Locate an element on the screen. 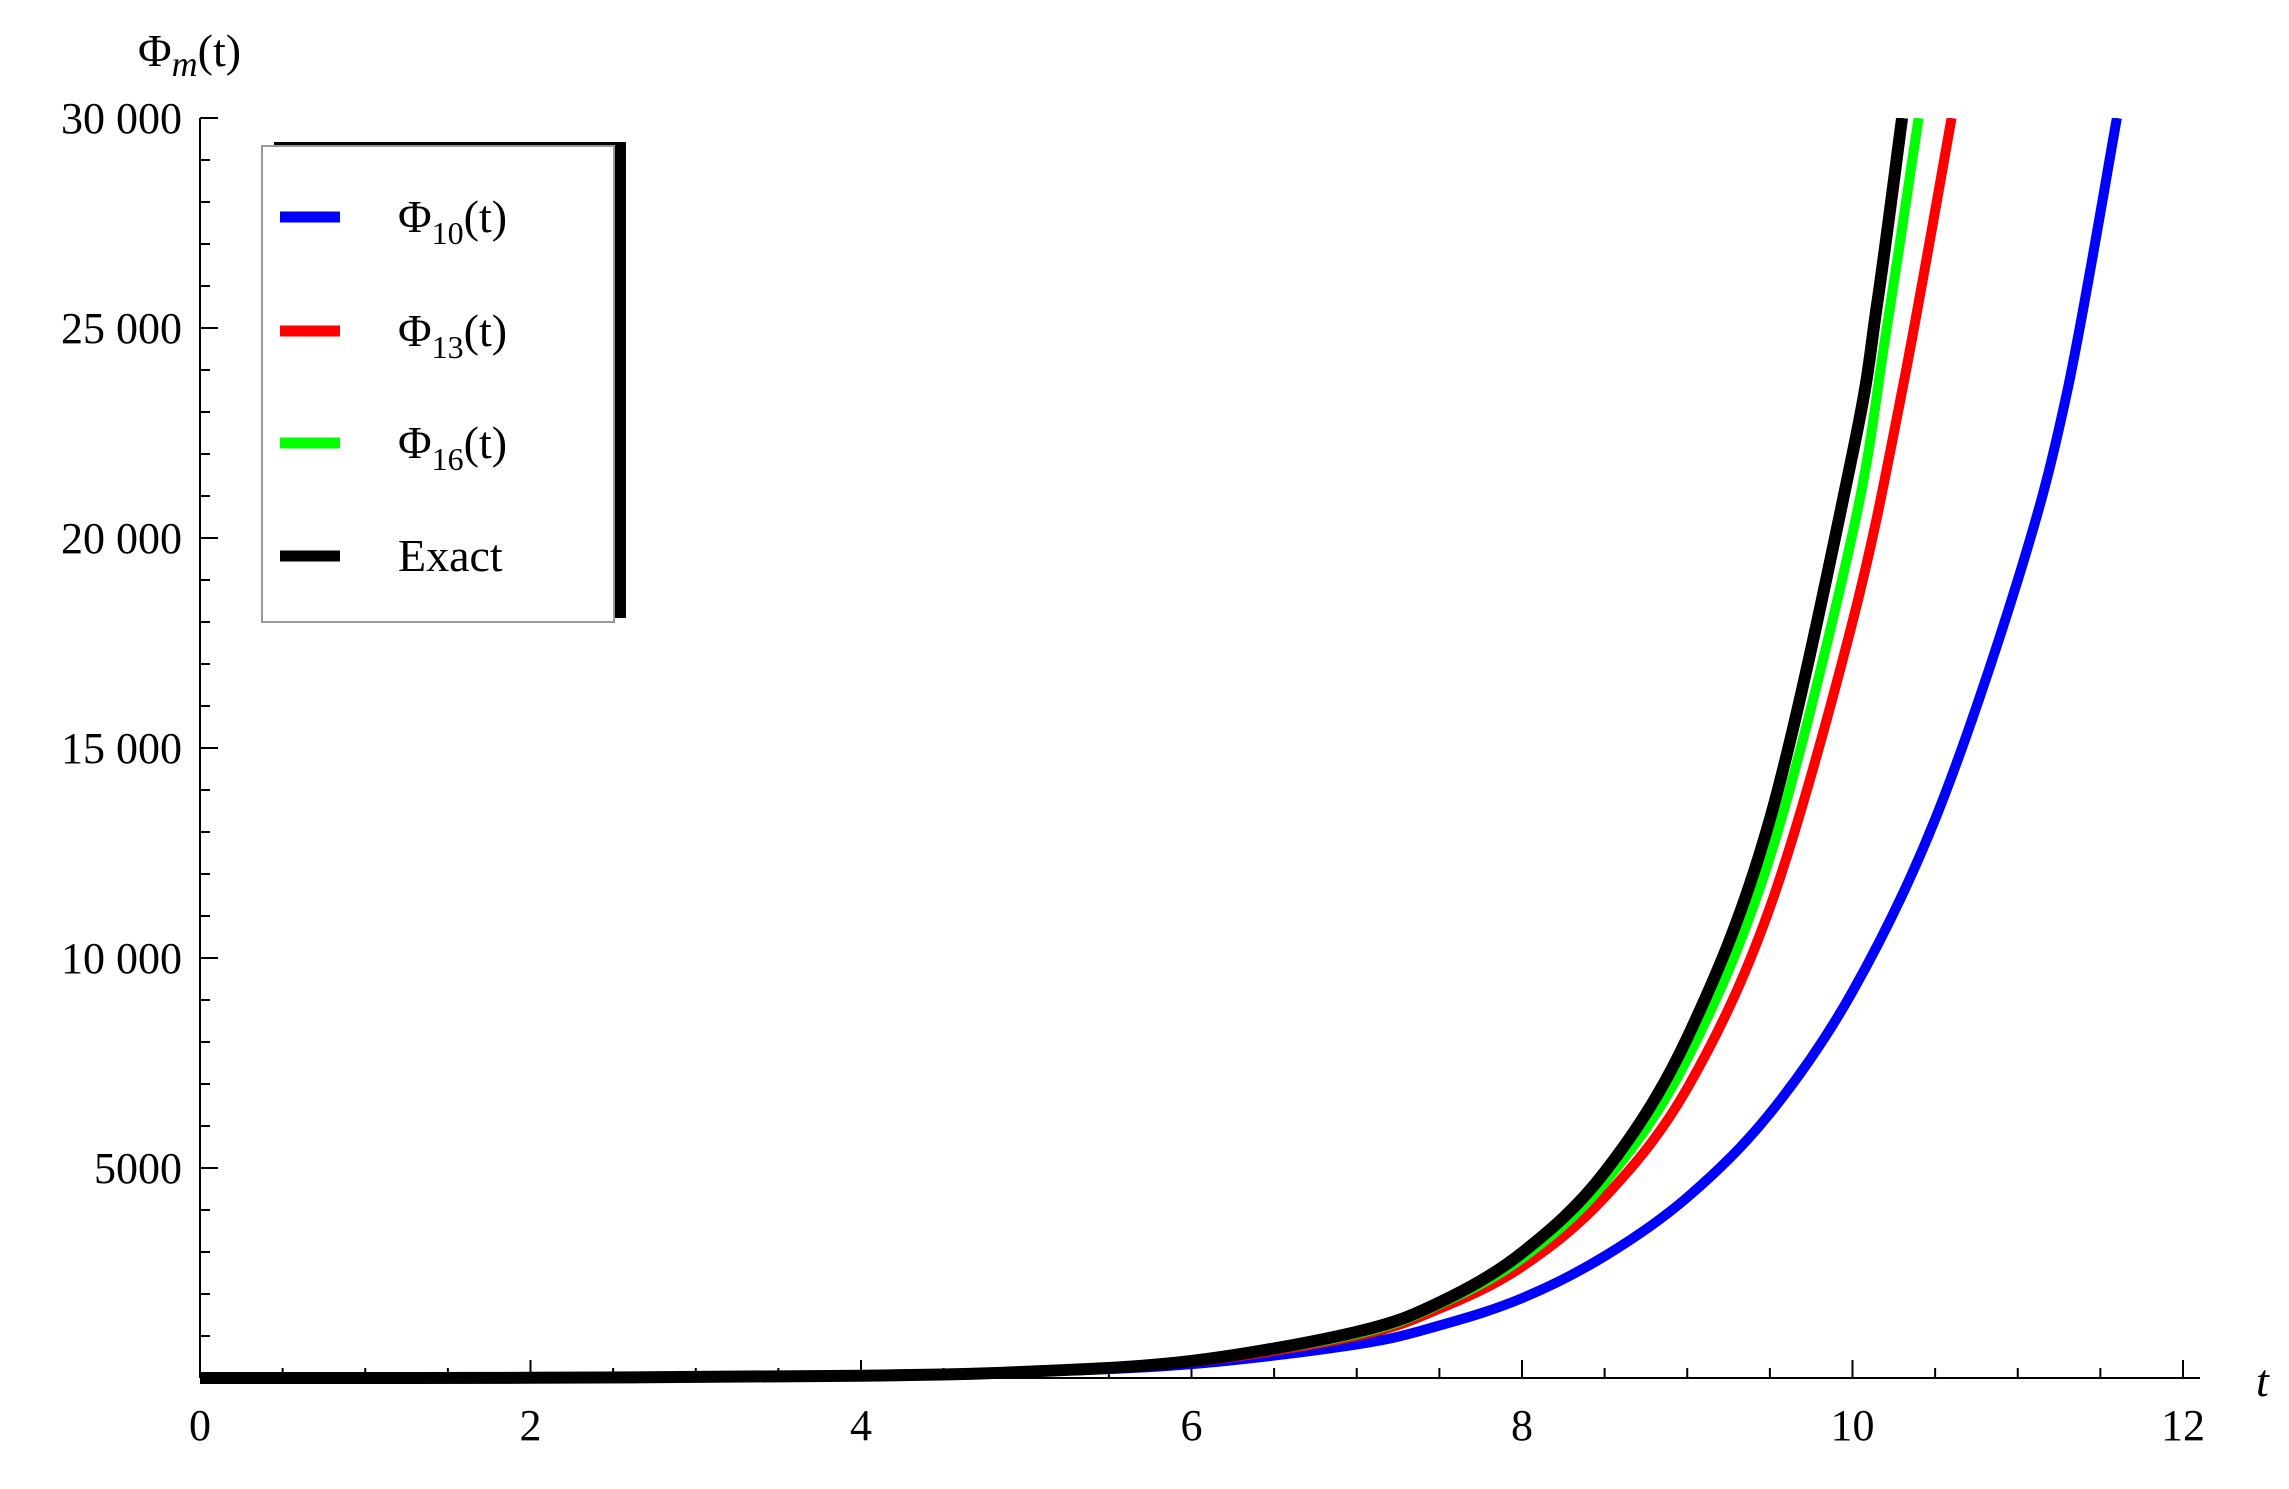 This screenshot has height=1489, width=2289. x-tick-label: 8 is located at coordinates (1522, 1425).